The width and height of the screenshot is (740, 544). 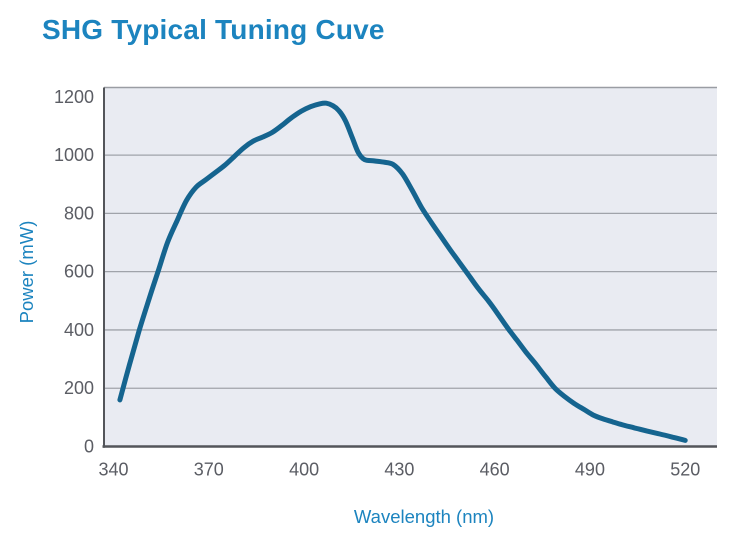 What do you see at coordinates (79, 272) in the screenshot?
I see `y-tick-label-600: 600` at bounding box center [79, 272].